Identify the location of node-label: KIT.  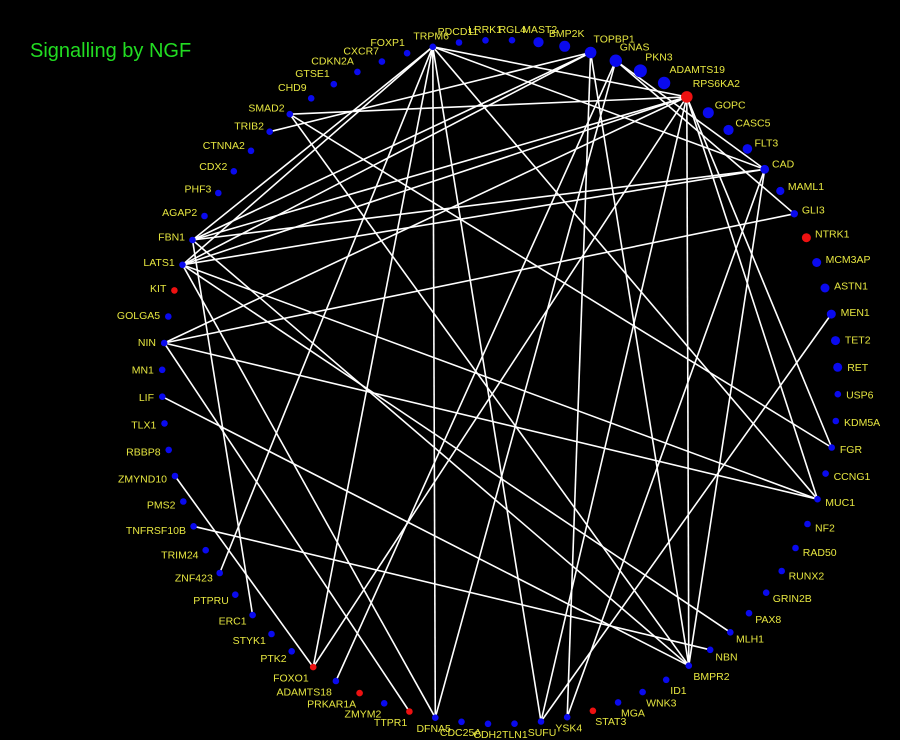
(158, 289).